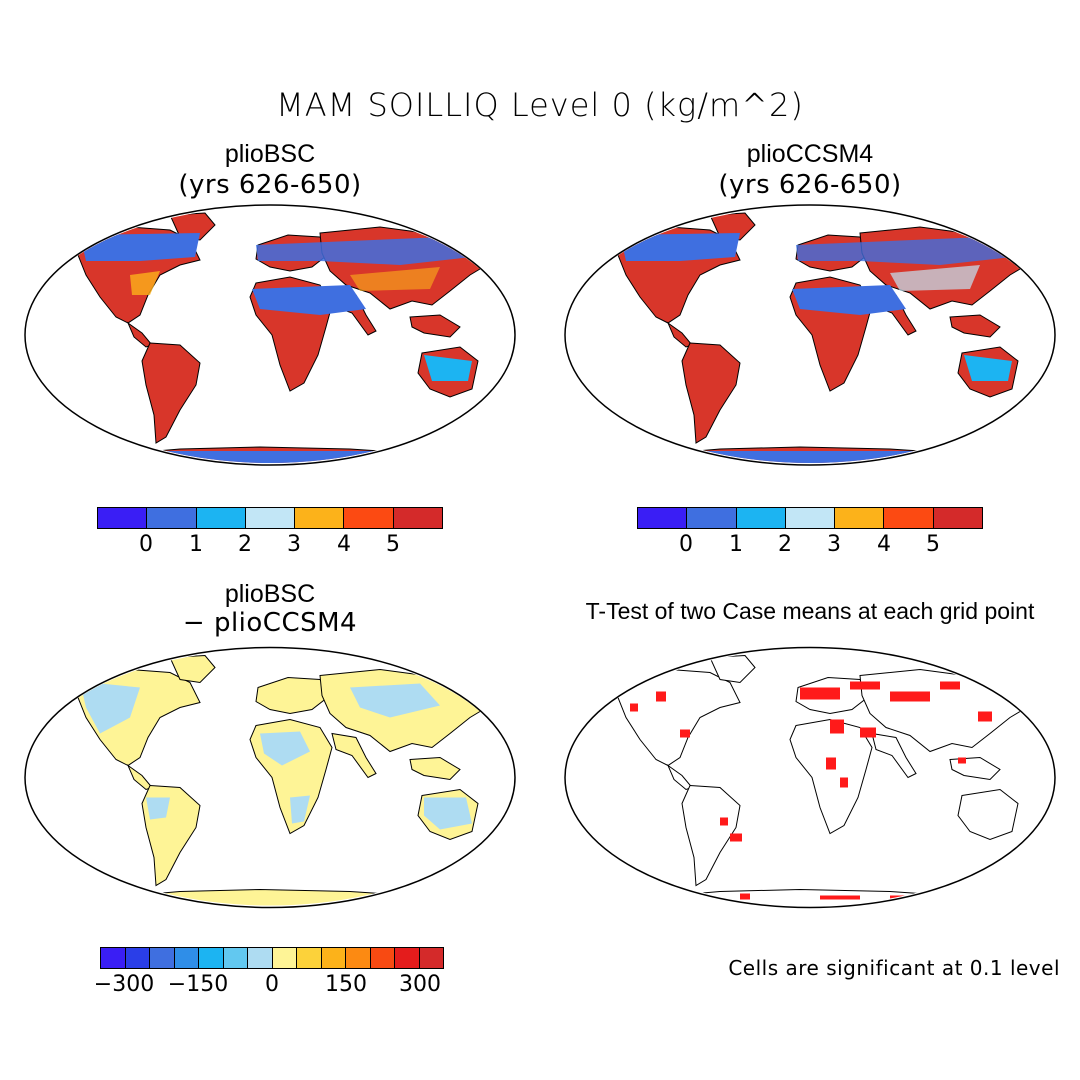  I want to click on panel-subtitle-top-right: (yrs 626-650), so click(810, 185).